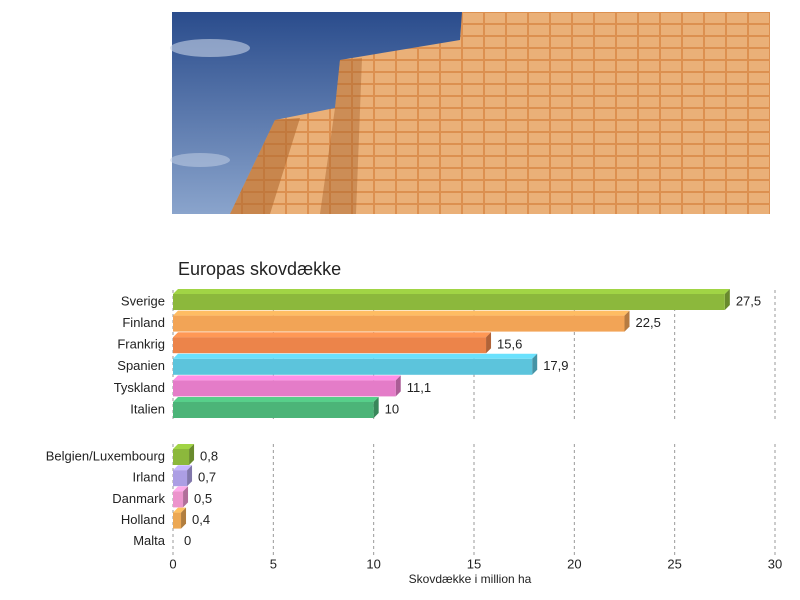 The image size is (800, 600). Describe the element at coordinates (674, 563) in the screenshot. I see `x-tick-label: 25` at that location.